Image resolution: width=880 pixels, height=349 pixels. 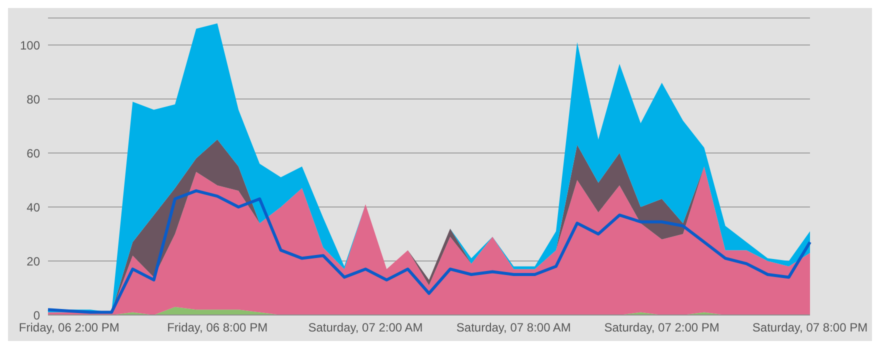 I want to click on y-tick-label: 80, so click(x=33, y=99).